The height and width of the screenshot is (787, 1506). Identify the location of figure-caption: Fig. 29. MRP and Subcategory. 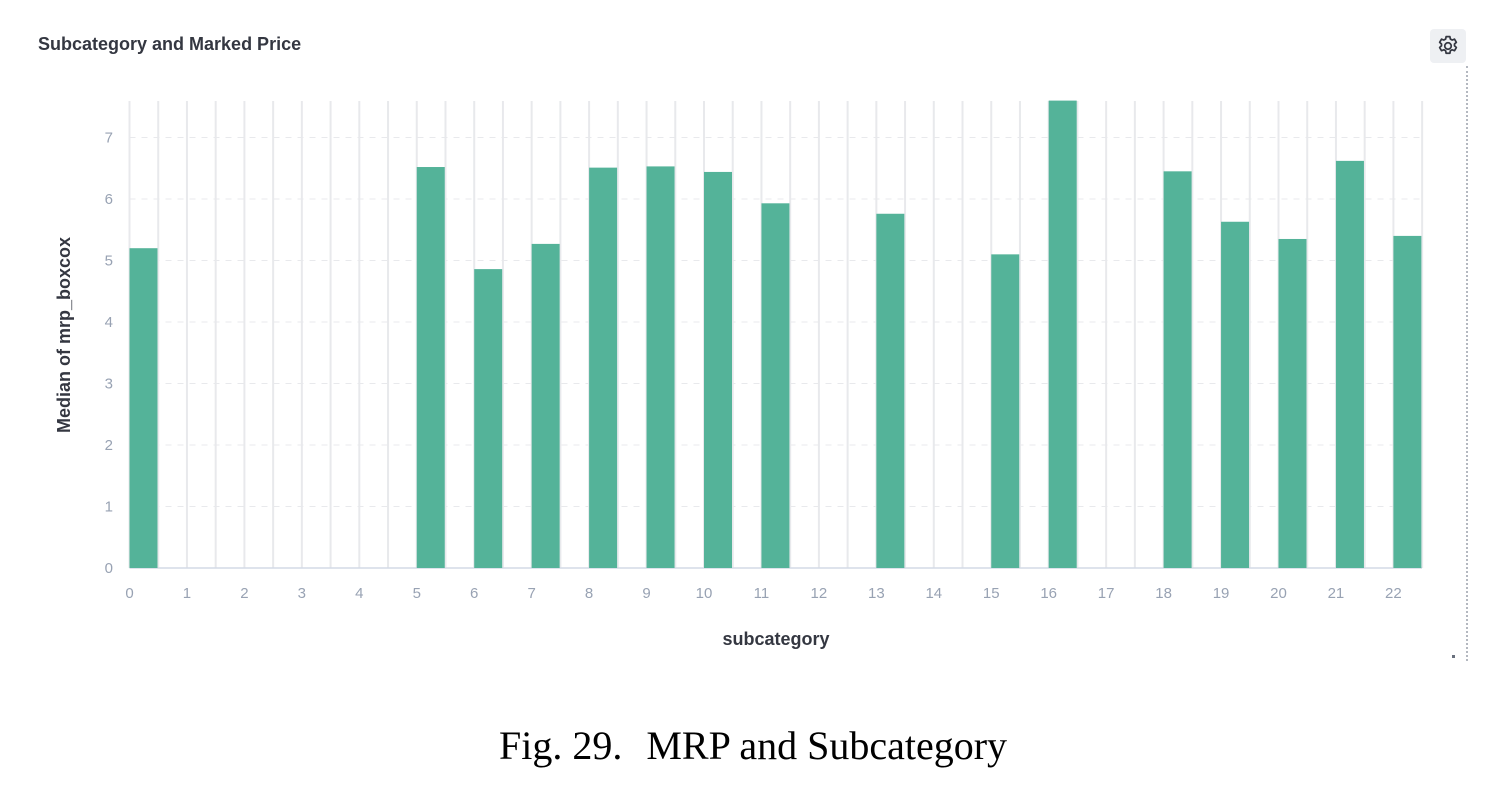
(753, 745).